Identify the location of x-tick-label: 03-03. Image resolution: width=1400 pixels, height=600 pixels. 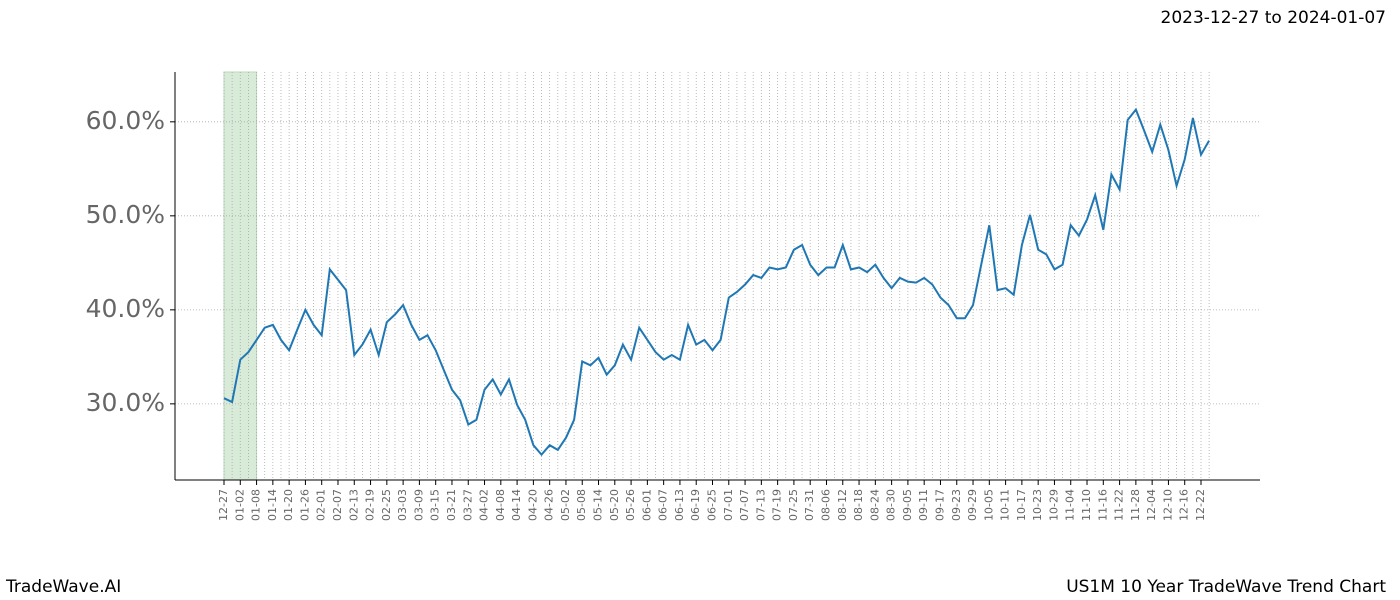
(402, 505).